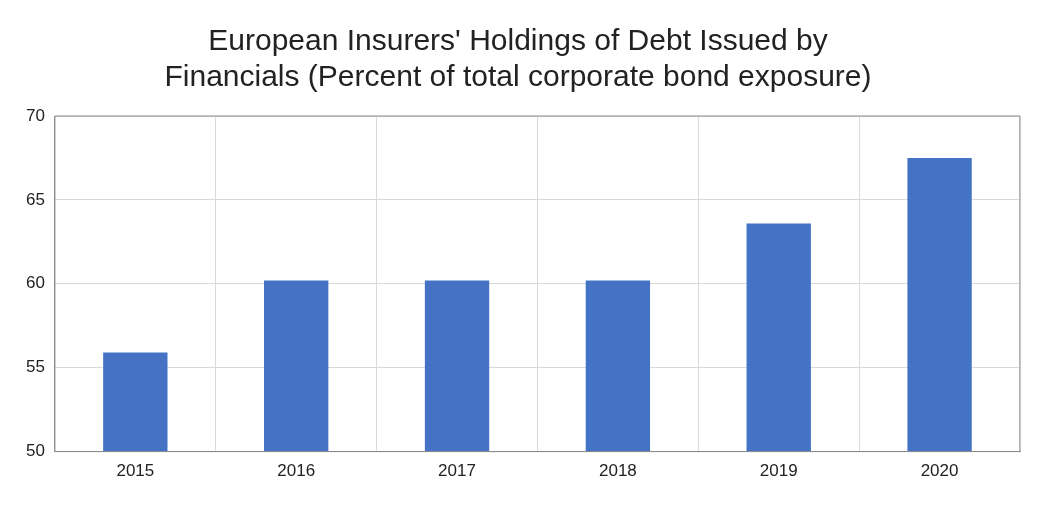  What do you see at coordinates (778, 471) in the screenshot?
I see `x-tick-label: 2019` at bounding box center [778, 471].